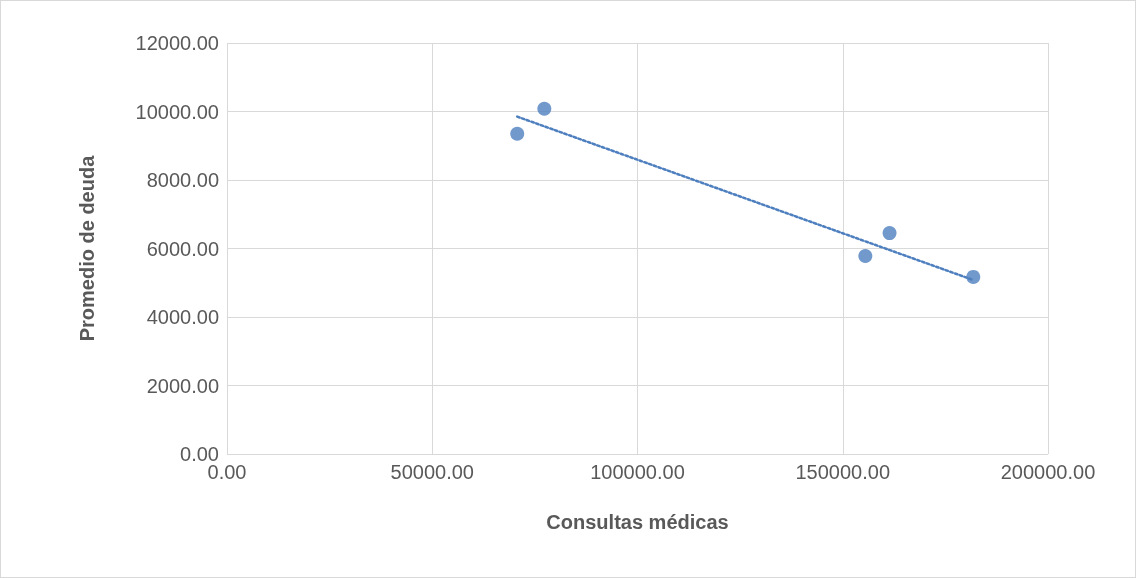  Describe the element at coordinates (182, 180) in the screenshot. I see `y-tick-label: 8000.00` at that location.